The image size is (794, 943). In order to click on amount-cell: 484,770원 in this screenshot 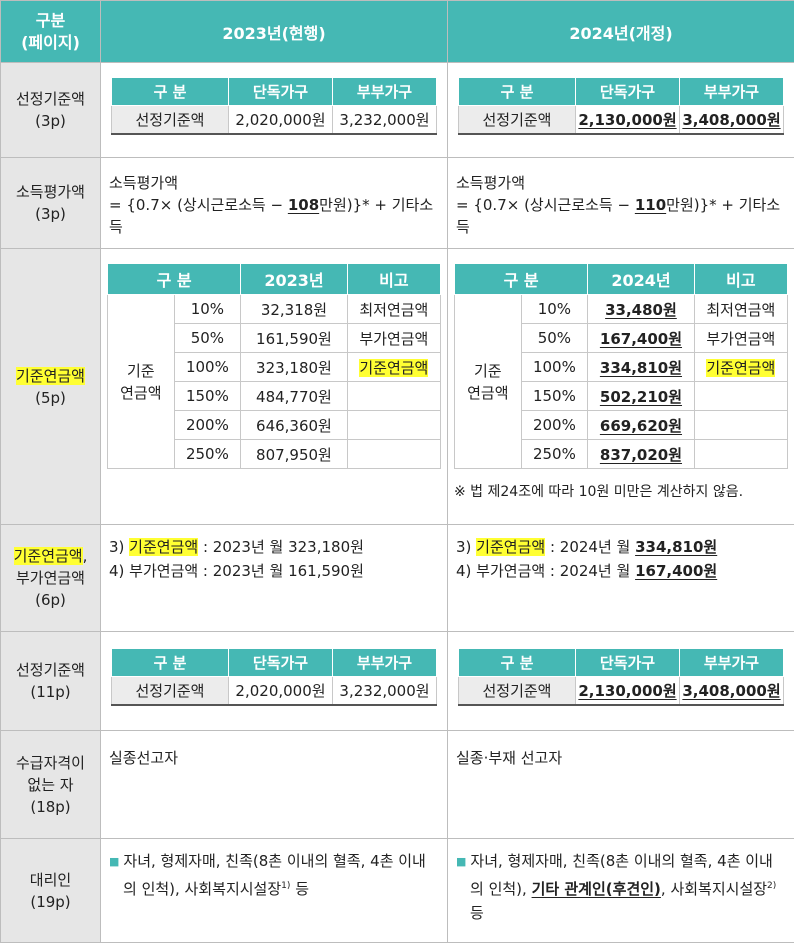, I will do `click(294, 396)`.